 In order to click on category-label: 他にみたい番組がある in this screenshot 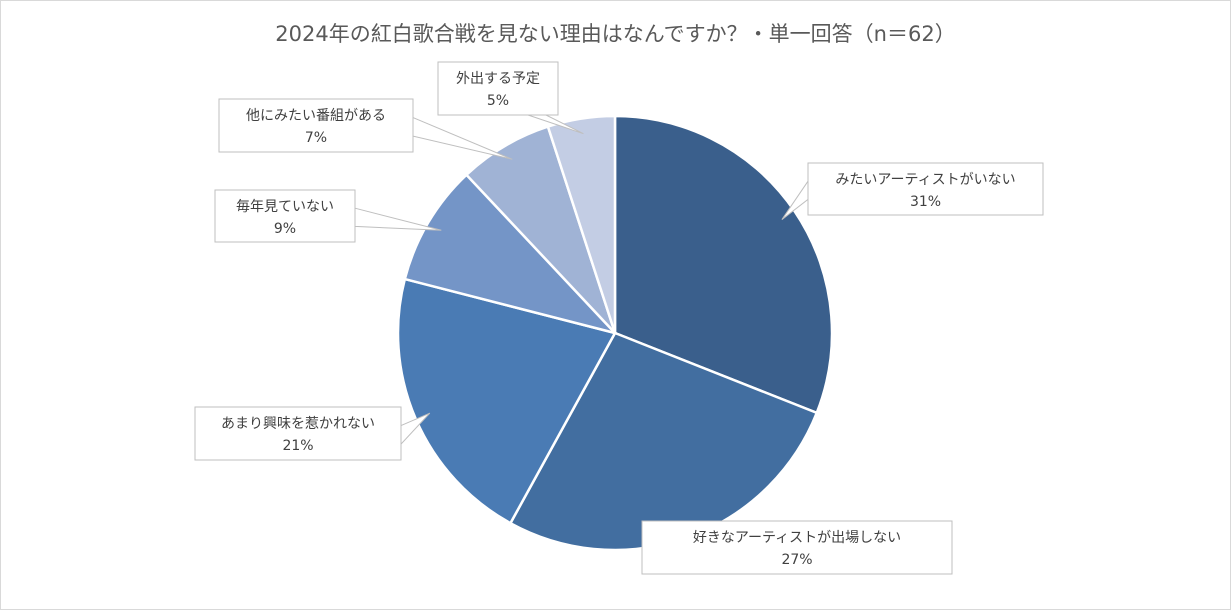, I will do `click(316, 116)`.